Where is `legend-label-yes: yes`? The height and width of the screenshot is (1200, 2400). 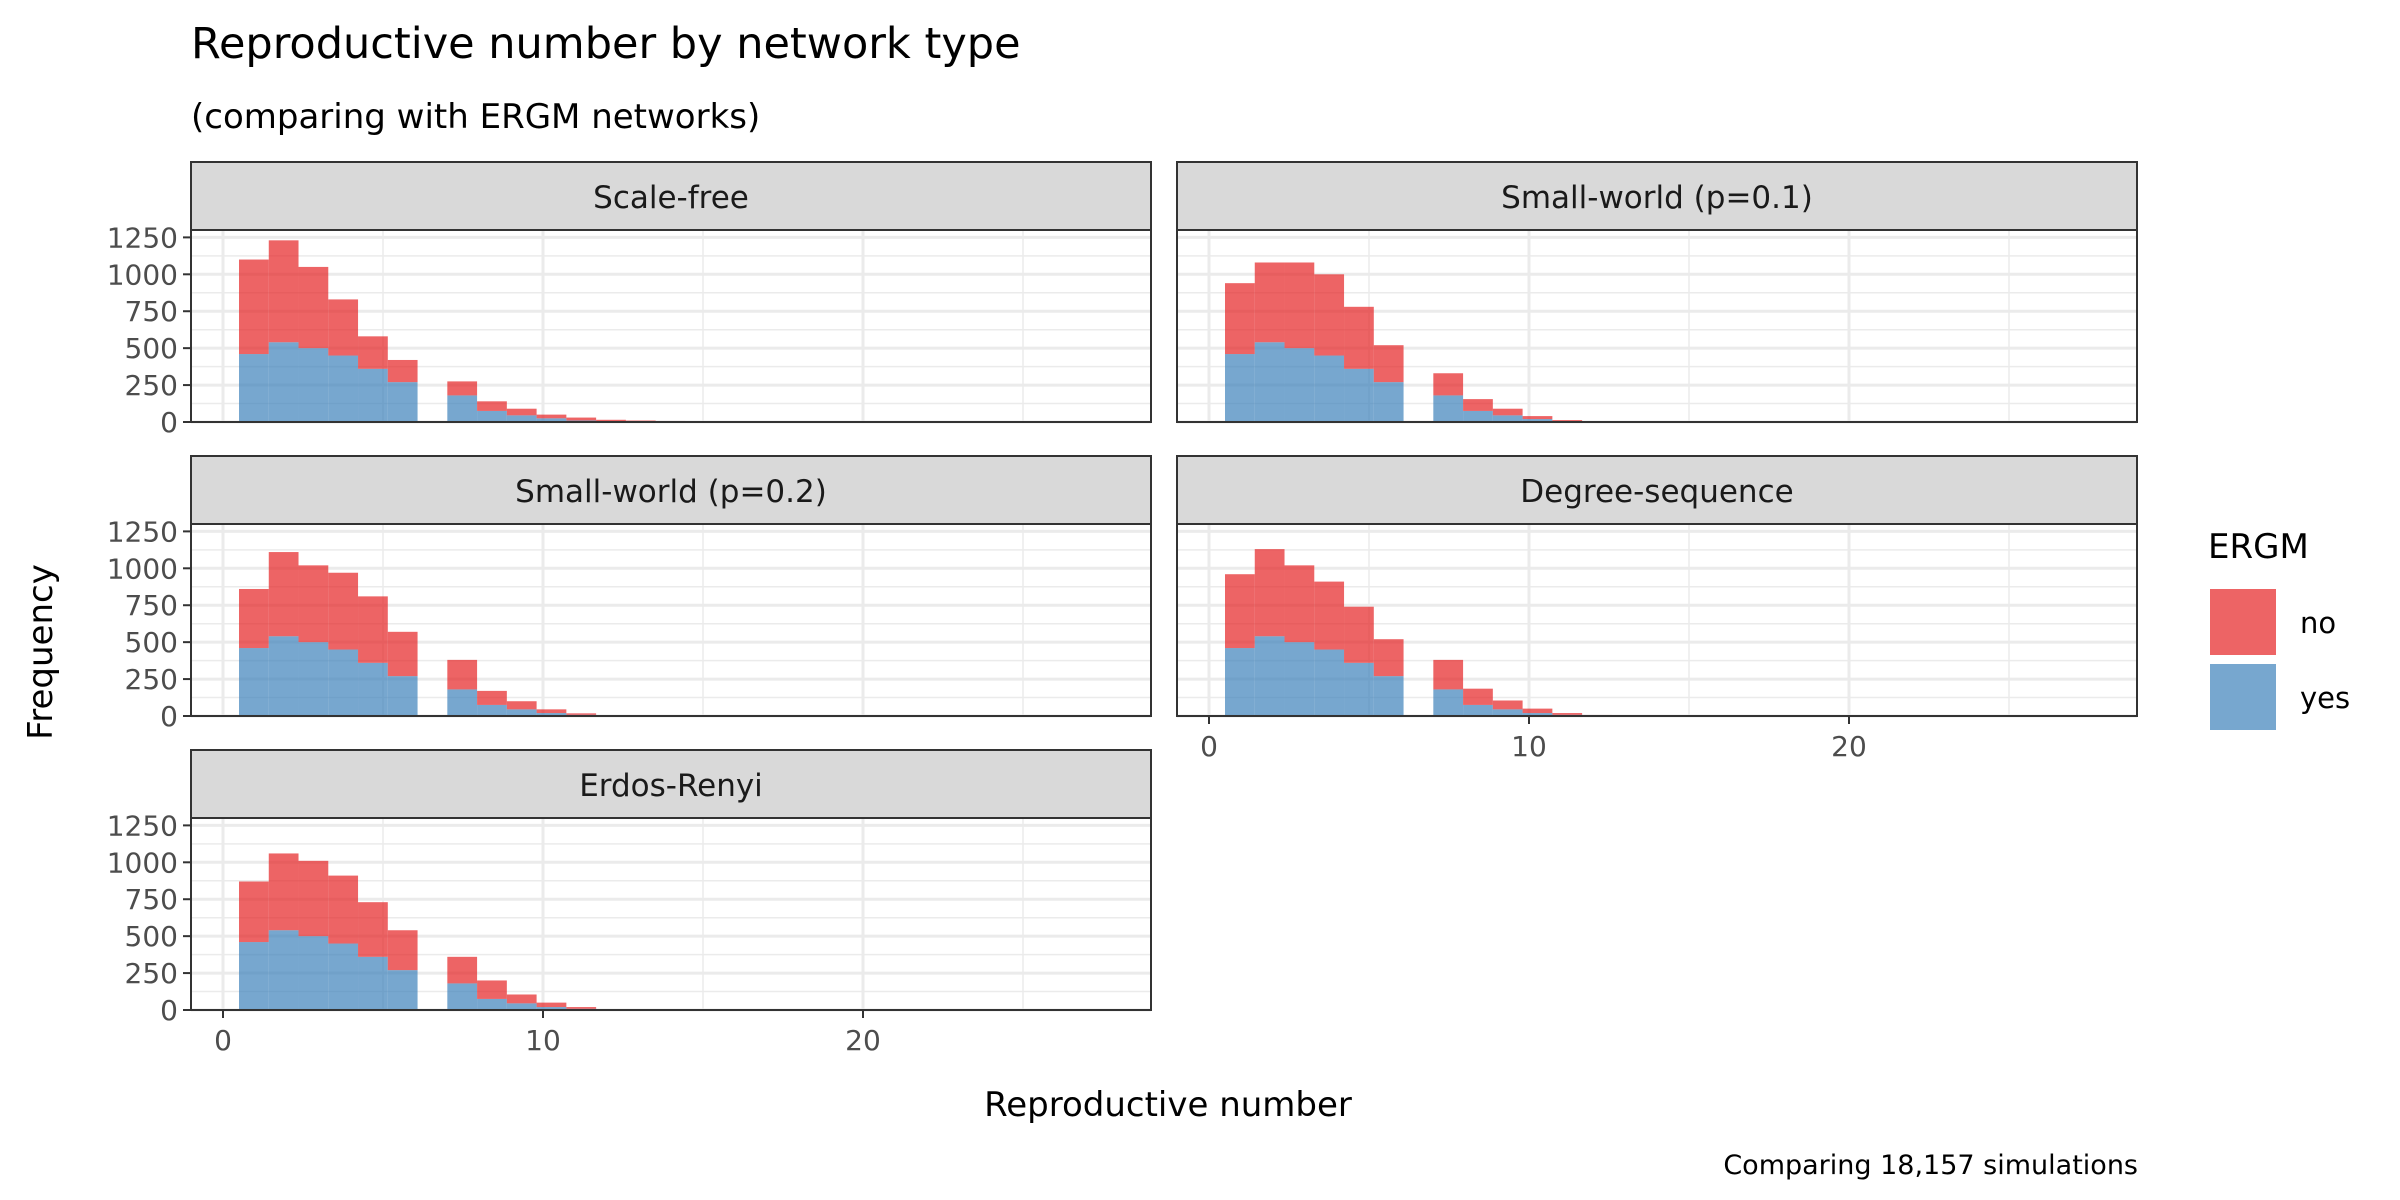 legend-label-yes: yes is located at coordinates (2325, 698).